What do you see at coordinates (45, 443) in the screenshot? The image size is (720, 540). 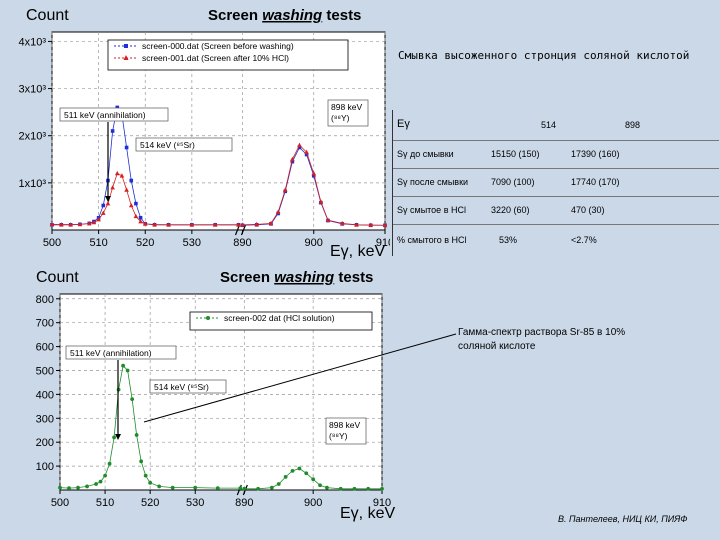 I see `y-tick-label: 200` at bounding box center [45, 443].